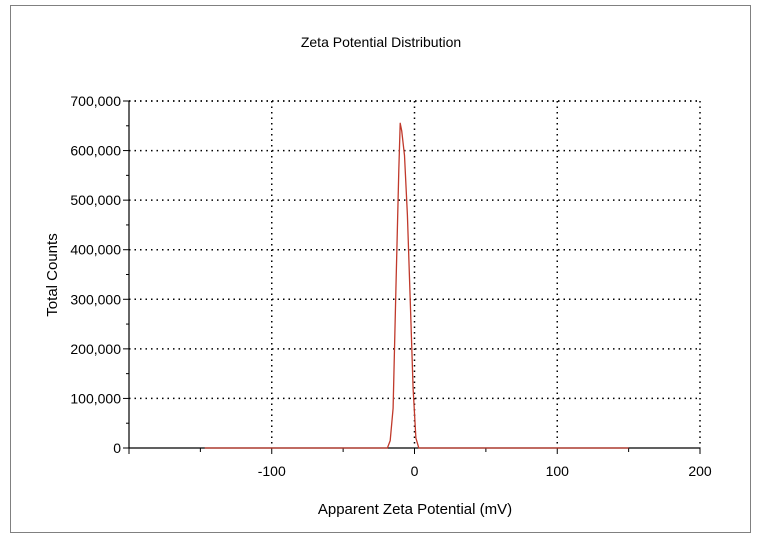 This screenshot has width=762, height=540. Describe the element at coordinates (415, 509) in the screenshot. I see `x-axis-label: Apparent Zeta Potential (mV)` at that location.